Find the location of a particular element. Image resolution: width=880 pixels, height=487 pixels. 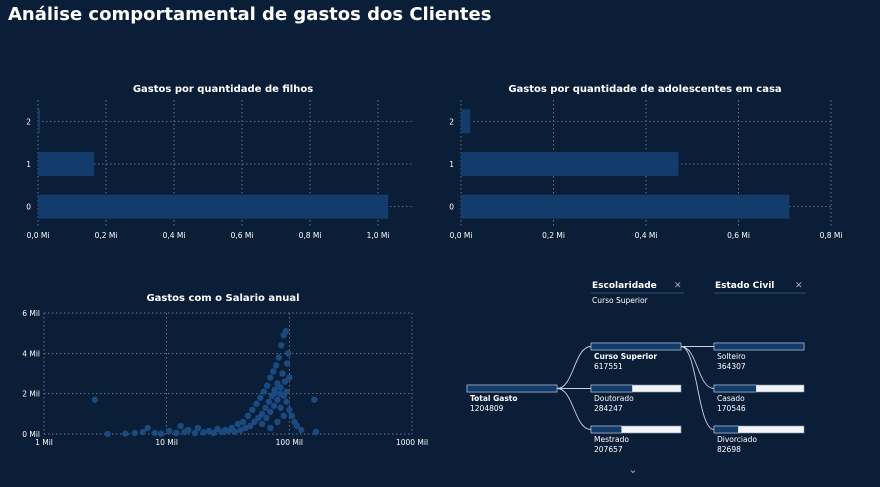

node-value: 82698 is located at coordinates (729, 449).